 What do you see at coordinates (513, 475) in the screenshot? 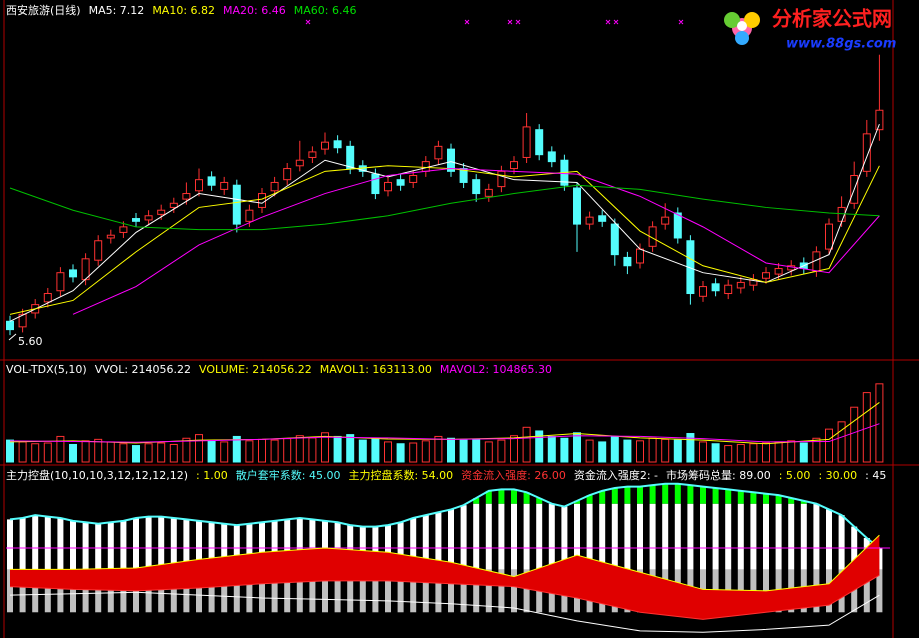
I see `header-value: 资金流入强度: 26.00` at bounding box center [513, 475].